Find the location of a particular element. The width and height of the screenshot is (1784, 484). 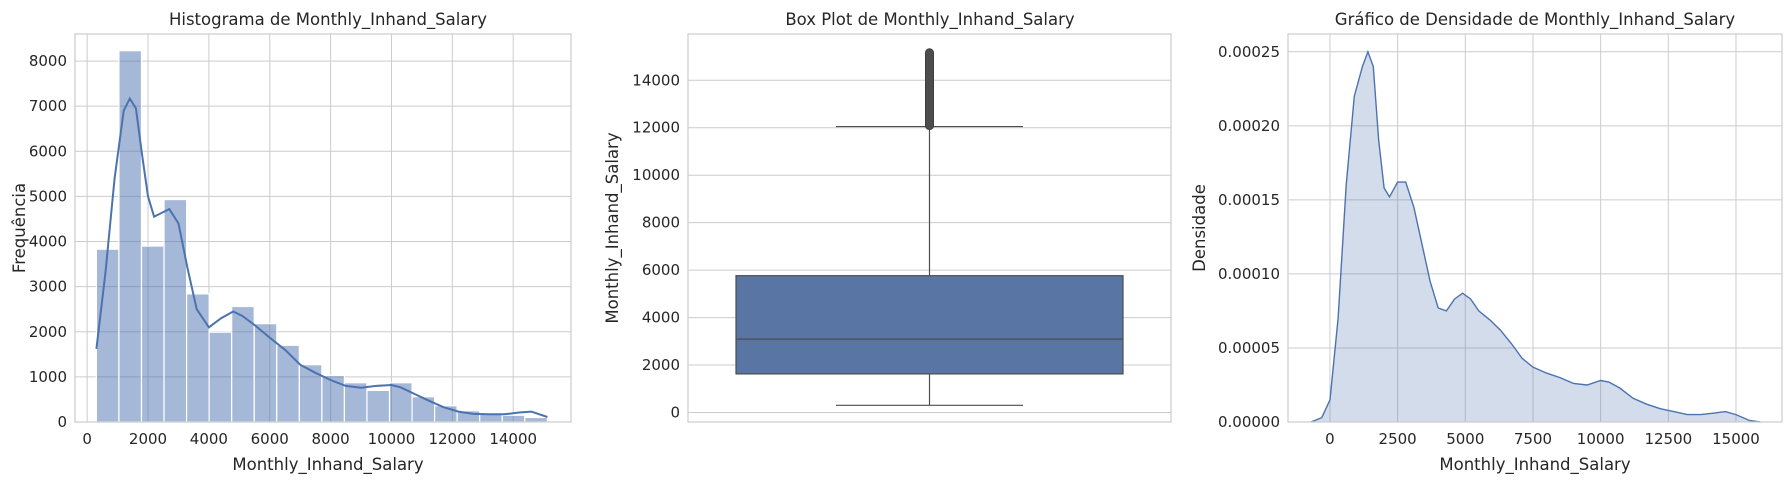

boxplot-y-tick-label: 14000 is located at coordinates (656, 80).